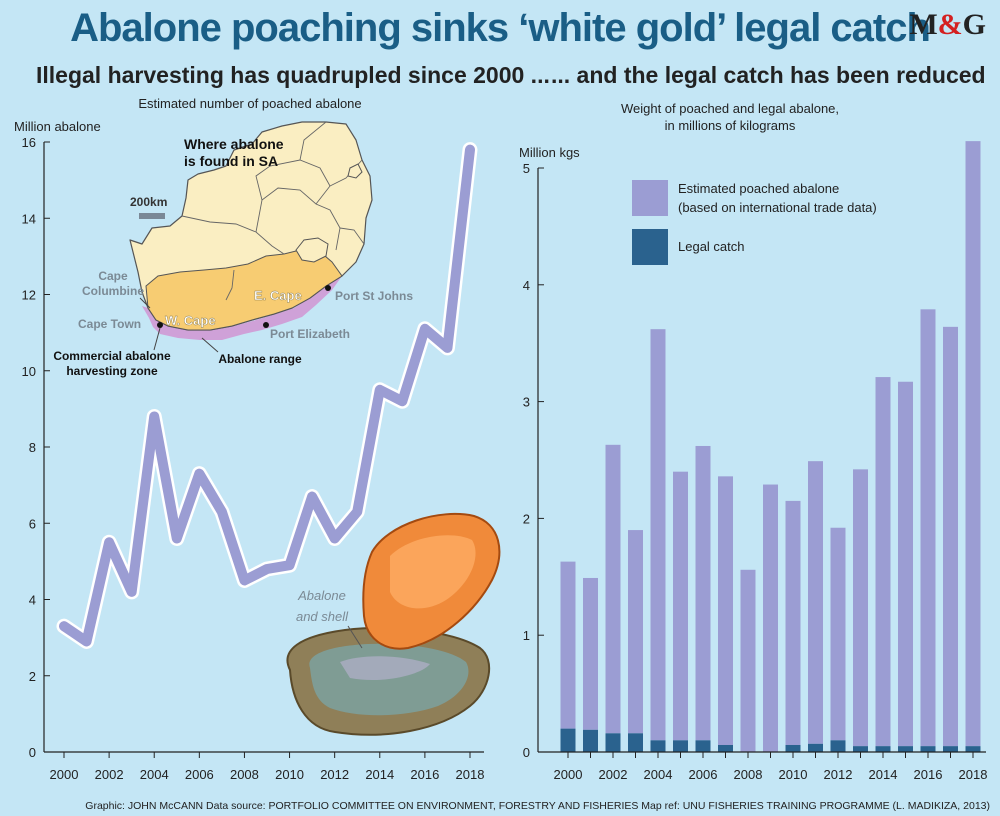 Image resolution: width=1000 pixels, height=816 pixels. I want to click on legend-swatch-poached, so click(650, 198).